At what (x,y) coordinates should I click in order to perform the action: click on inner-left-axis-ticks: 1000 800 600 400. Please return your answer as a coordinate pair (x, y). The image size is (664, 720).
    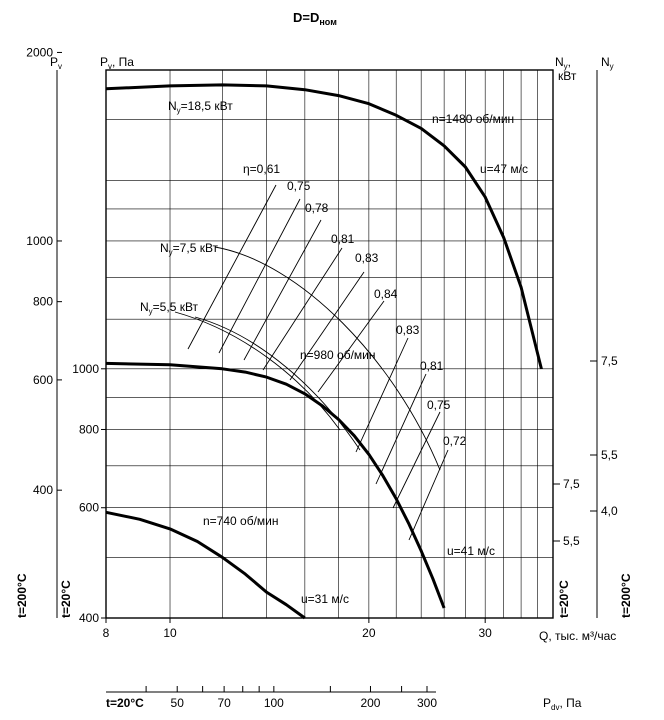
    Looking at the image, I should click on (89, 493).